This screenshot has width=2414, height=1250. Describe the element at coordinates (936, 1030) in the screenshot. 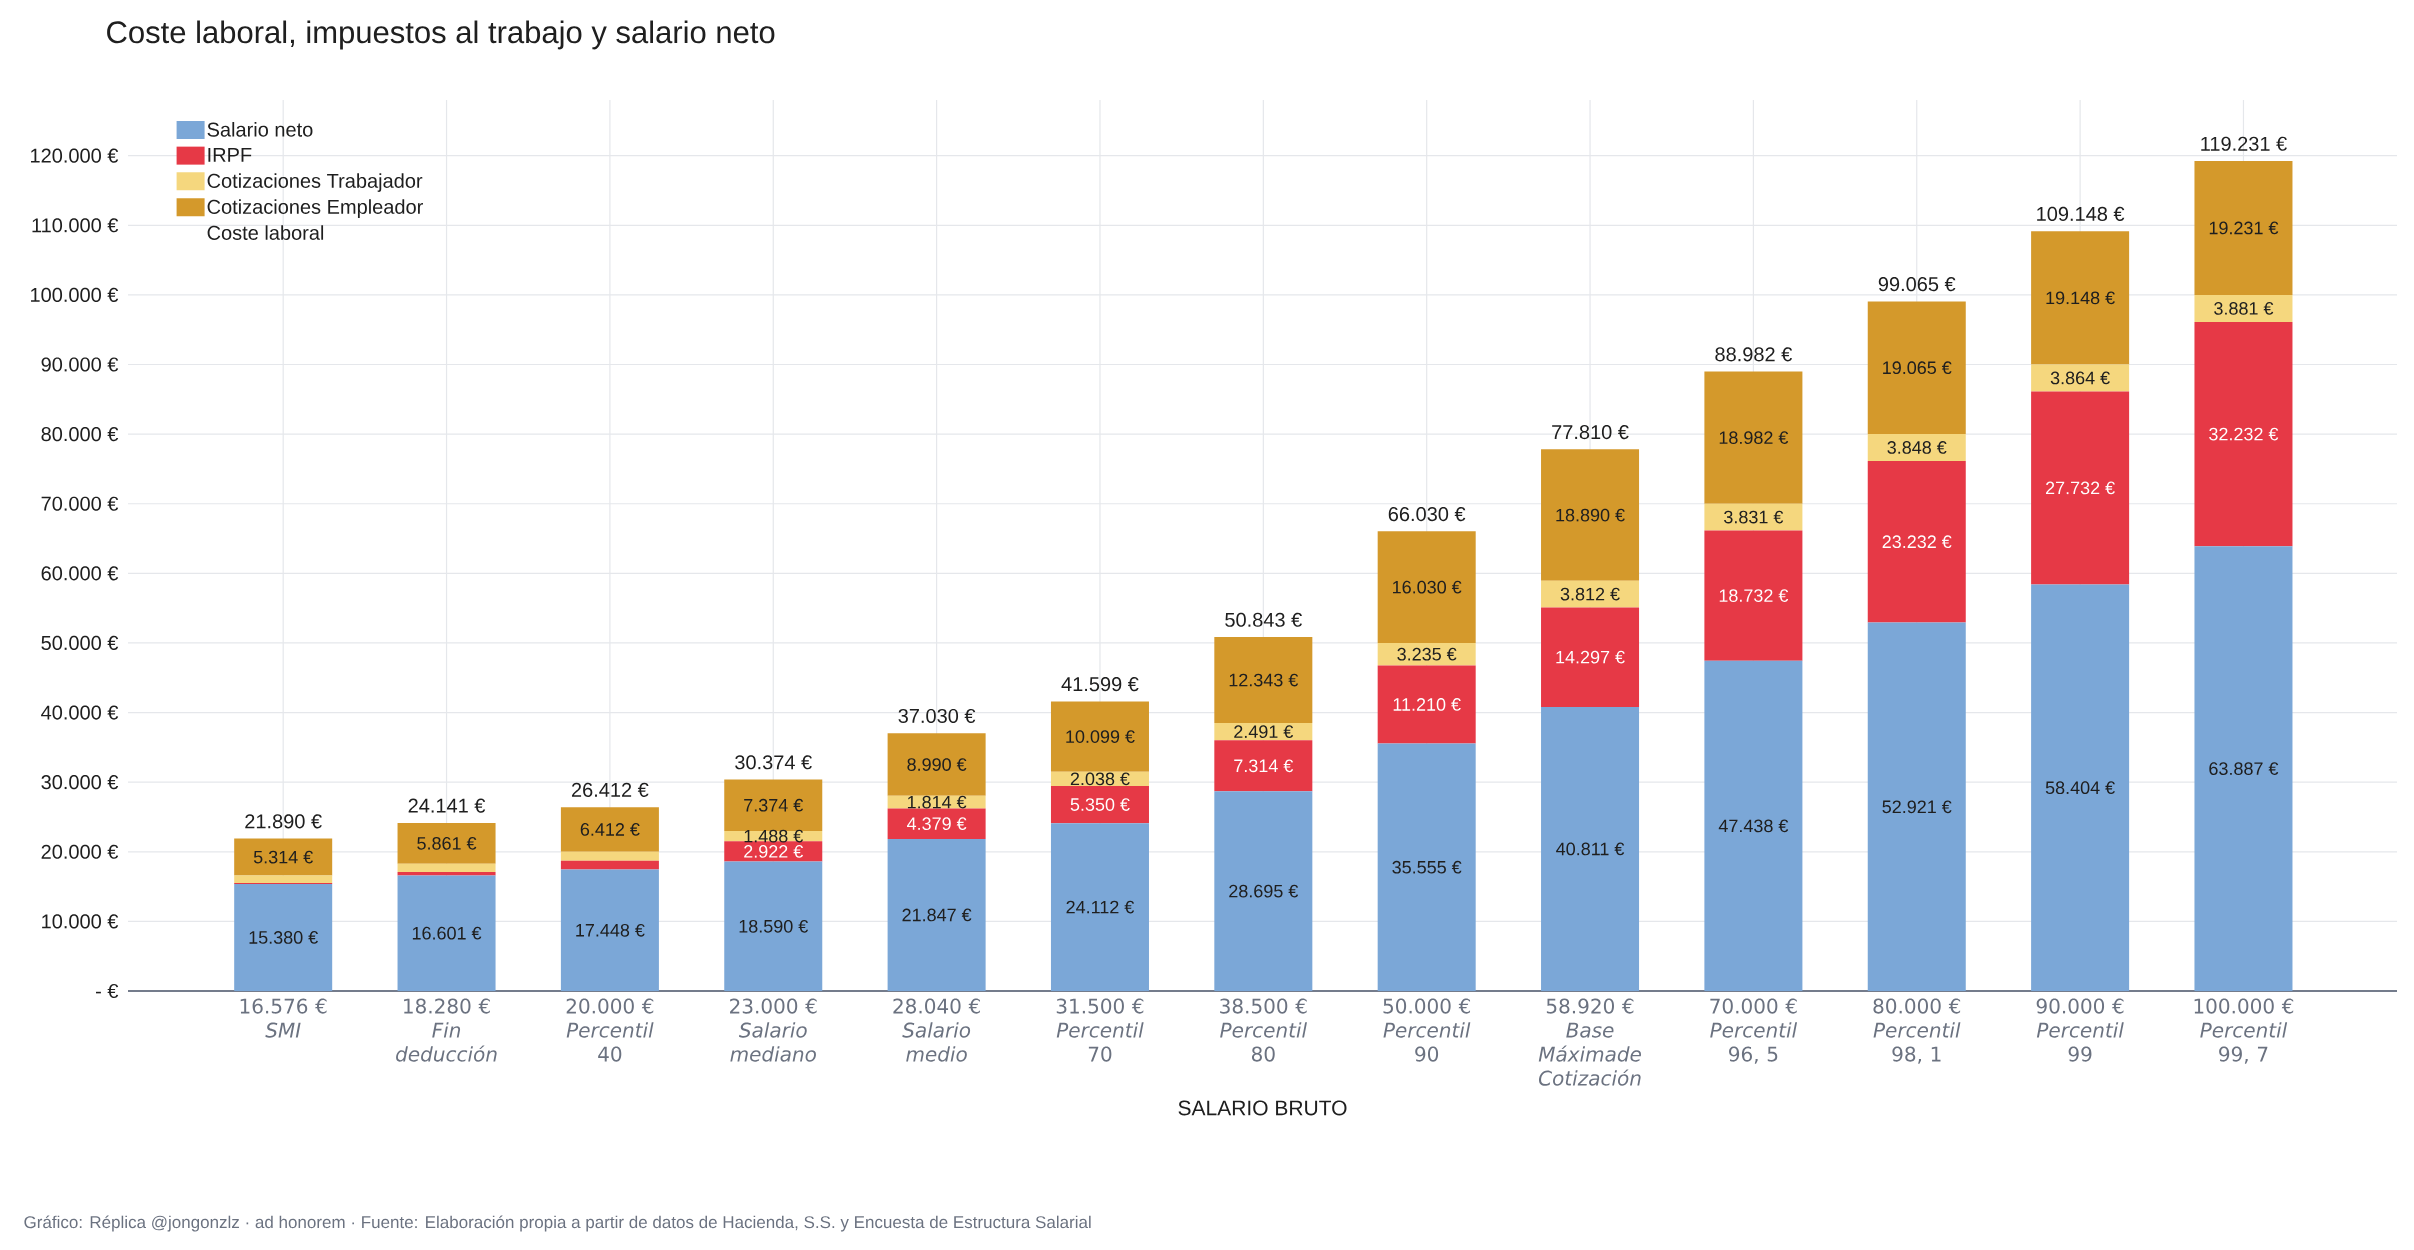

I see `x-tick-label: 28.040 € Salario medio` at that location.